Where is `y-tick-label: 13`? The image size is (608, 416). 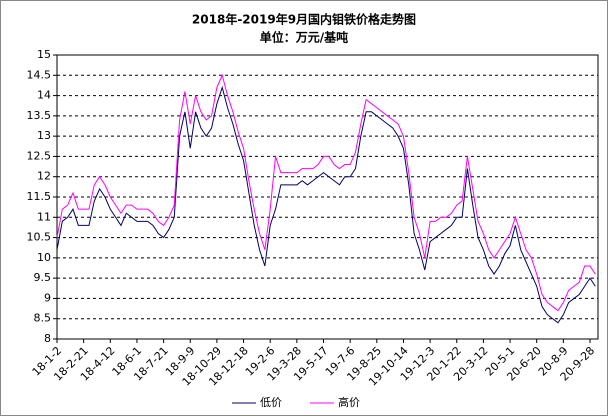
y-tick-label: 13 is located at coordinates (44, 135).